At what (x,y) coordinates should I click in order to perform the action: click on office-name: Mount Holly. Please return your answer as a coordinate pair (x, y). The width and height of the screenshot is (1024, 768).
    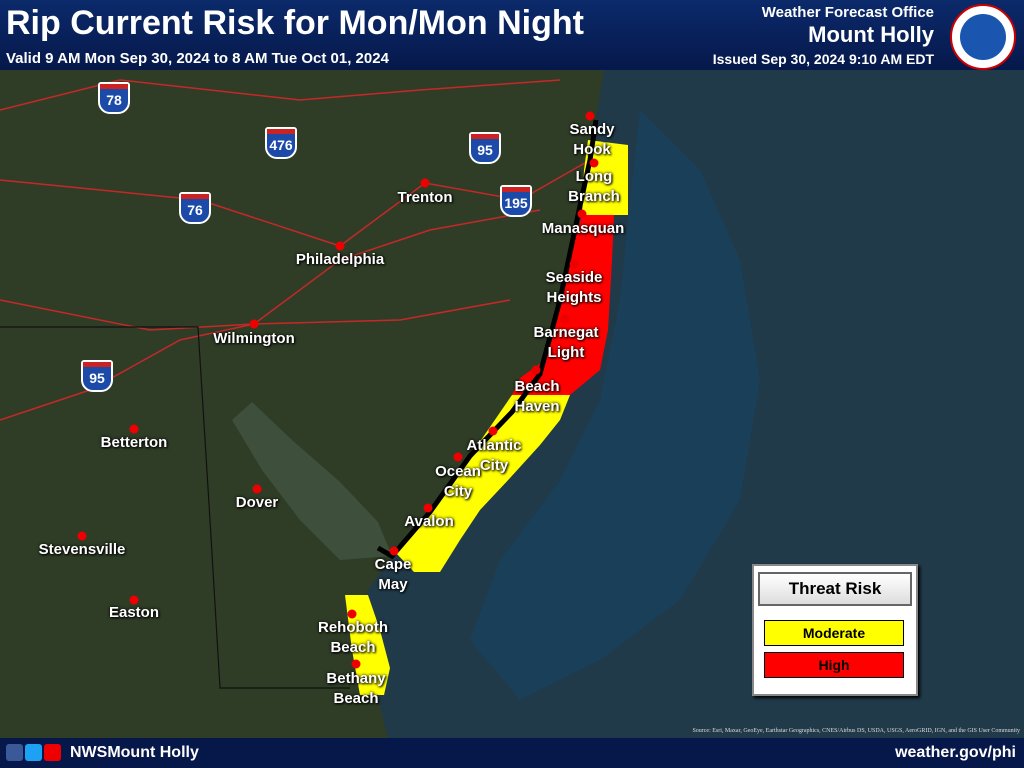
    Looking at the image, I should click on (871, 34).